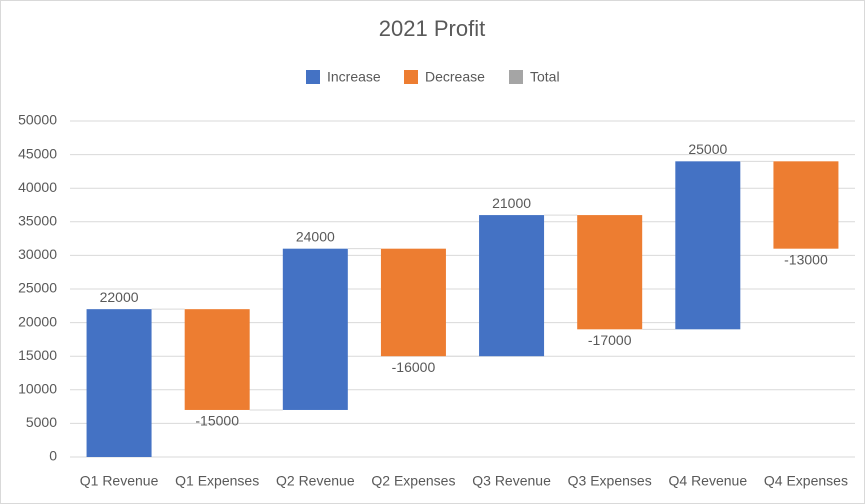 The width and height of the screenshot is (865, 504). I want to click on x-tick-label: Q4 Expenses, so click(806, 481).